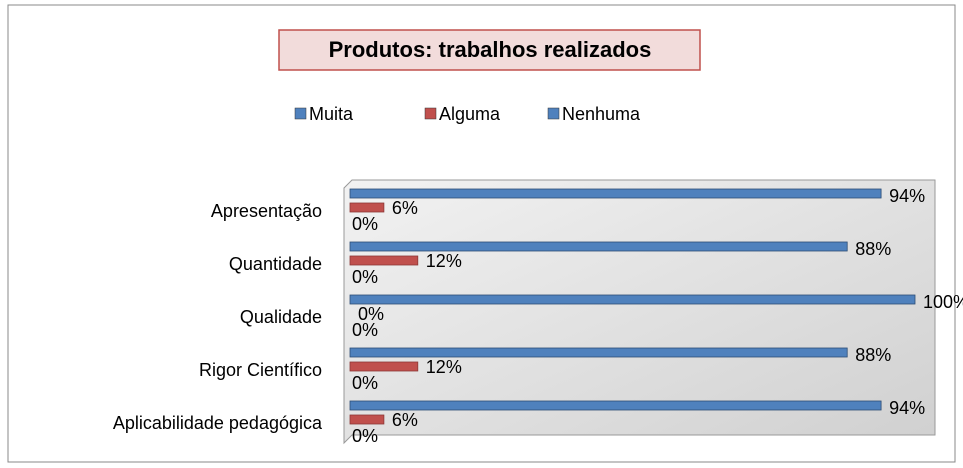 This screenshot has width=963, height=468. What do you see at coordinates (601, 114) in the screenshot?
I see `legend-label: Nenhuma` at bounding box center [601, 114].